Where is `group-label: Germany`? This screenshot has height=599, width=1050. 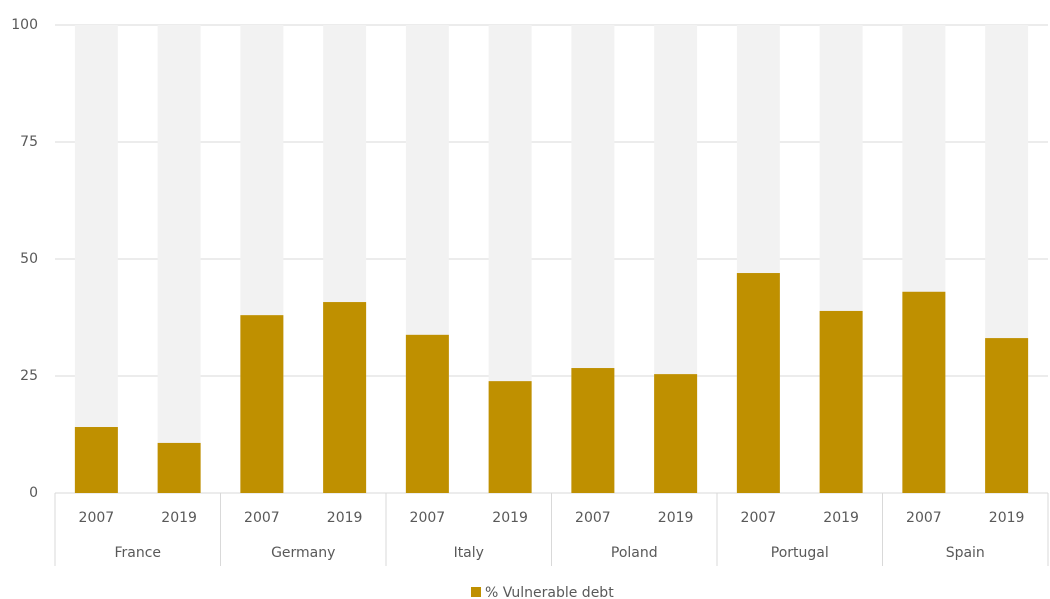 group-label: Germany is located at coordinates (303, 553).